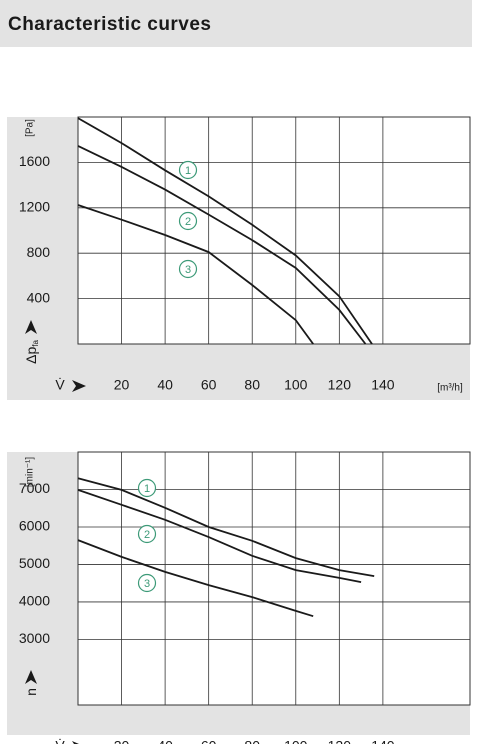 The image size is (480, 744). What do you see at coordinates (35, 343) in the screenshot?
I see `y-axis-label-subscript: fa` at bounding box center [35, 343].